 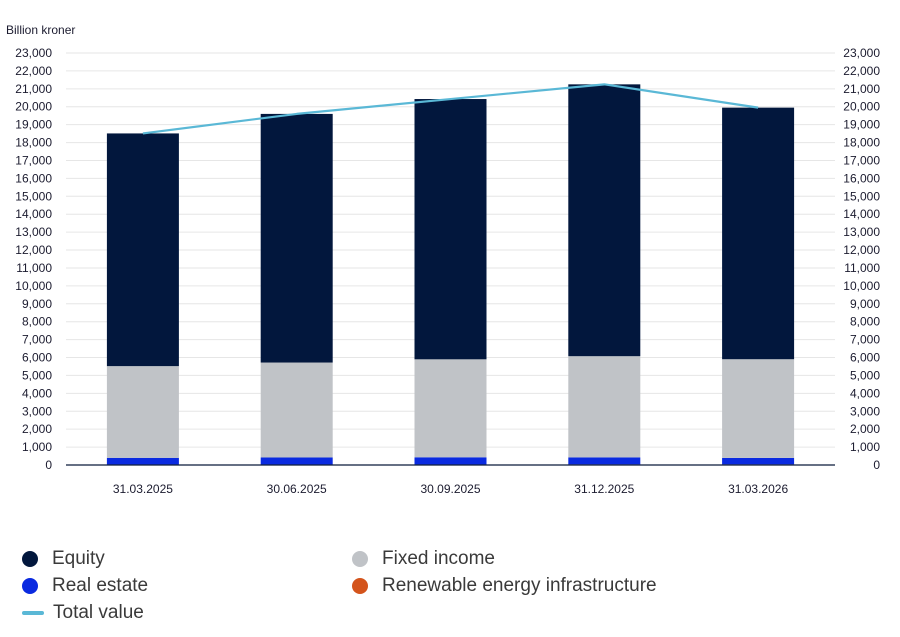 I want to click on legend-item-total-value: Total value, so click(x=83, y=613).